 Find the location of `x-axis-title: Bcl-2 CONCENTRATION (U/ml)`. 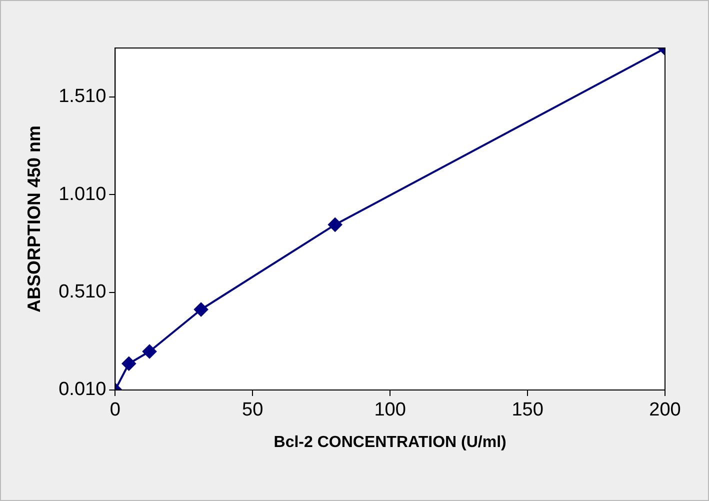

x-axis-title: Bcl-2 CONCENTRATION (U/ml) is located at coordinates (390, 442).